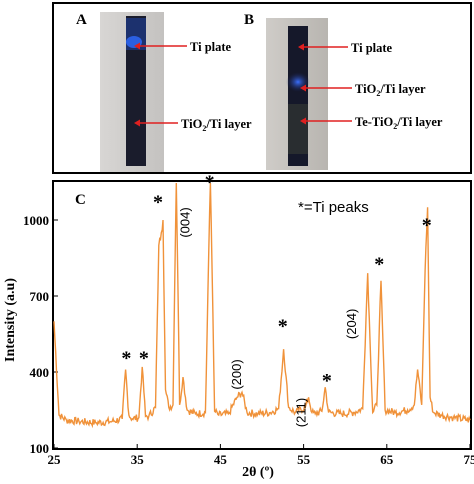  What do you see at coordinates (211, 47) in the screenshot?
I see `label-a-ti-plate: Ti plate` at bounding box center [211, 47].